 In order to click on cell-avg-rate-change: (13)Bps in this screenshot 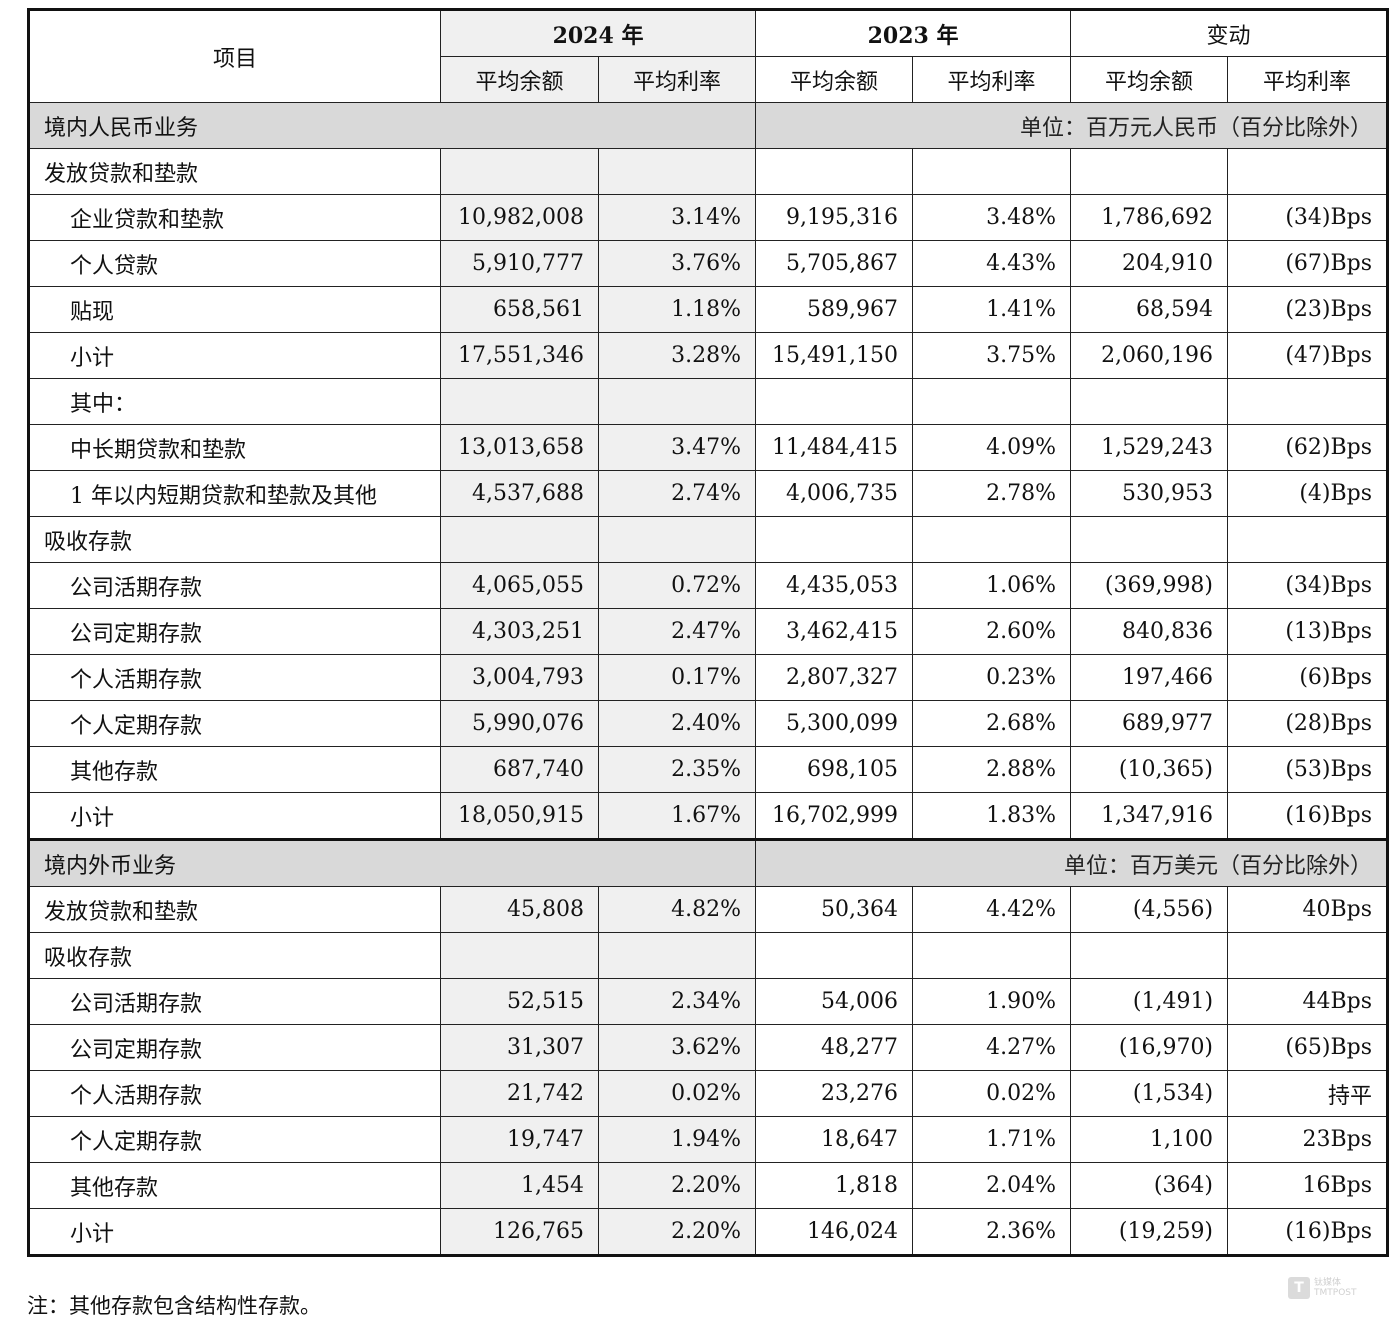, I will do `click(1308, 631)`.